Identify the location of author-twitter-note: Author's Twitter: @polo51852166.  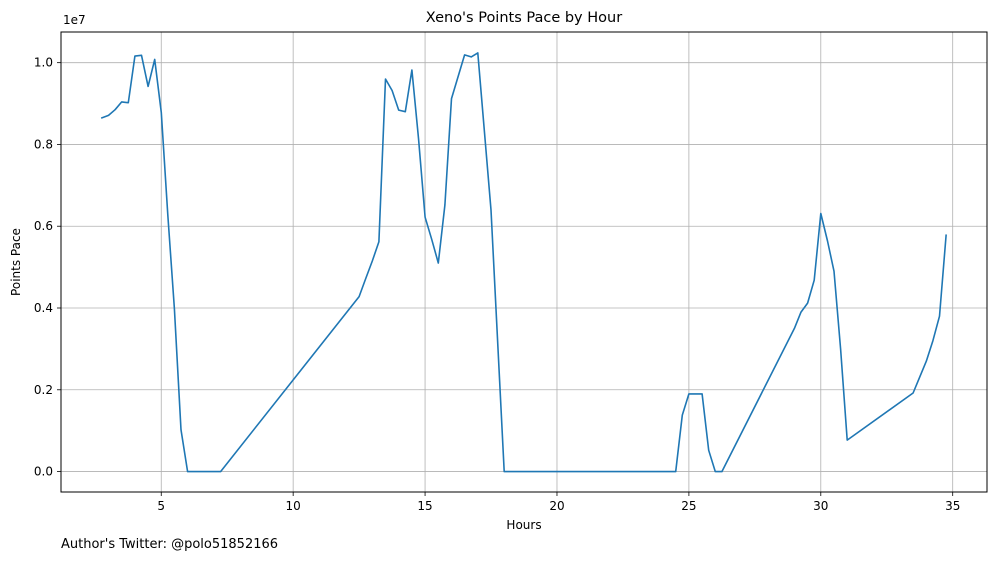
(170, 544).